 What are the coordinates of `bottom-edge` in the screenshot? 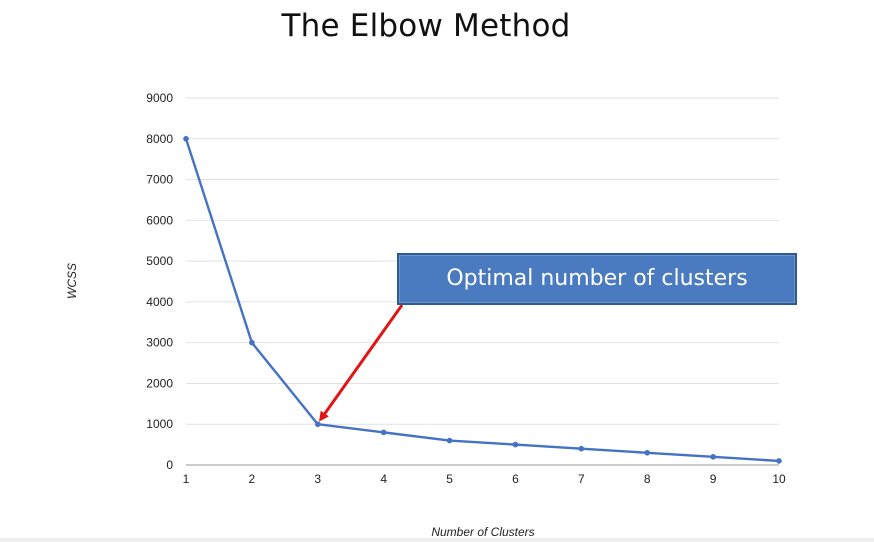 It's located at (437, 540).